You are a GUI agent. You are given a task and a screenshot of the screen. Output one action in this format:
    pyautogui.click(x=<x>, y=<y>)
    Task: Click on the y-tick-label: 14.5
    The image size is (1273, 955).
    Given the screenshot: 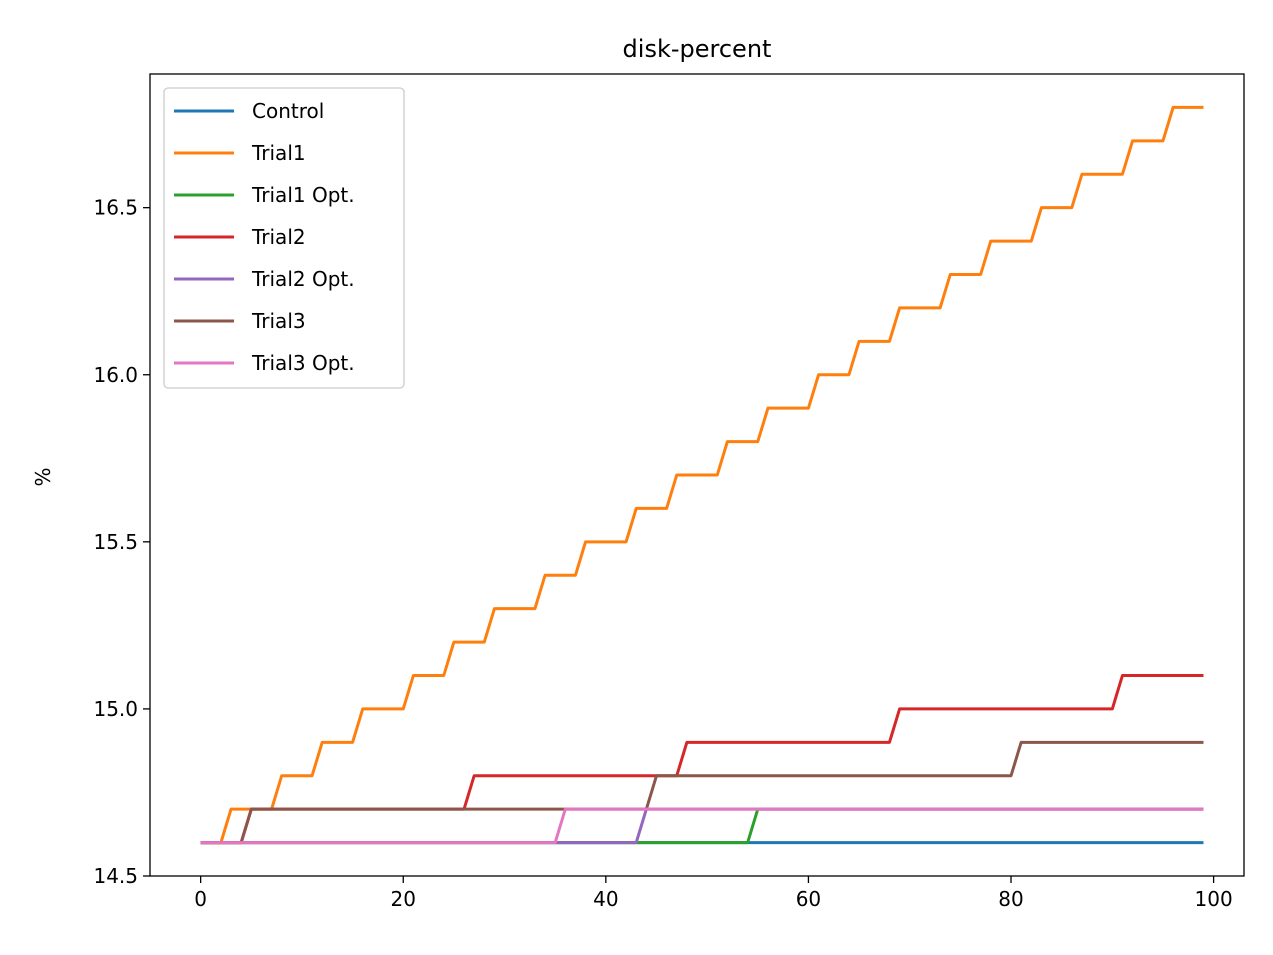 What is the action you would take?
    pyautogui.click(x=115, y=876)
    